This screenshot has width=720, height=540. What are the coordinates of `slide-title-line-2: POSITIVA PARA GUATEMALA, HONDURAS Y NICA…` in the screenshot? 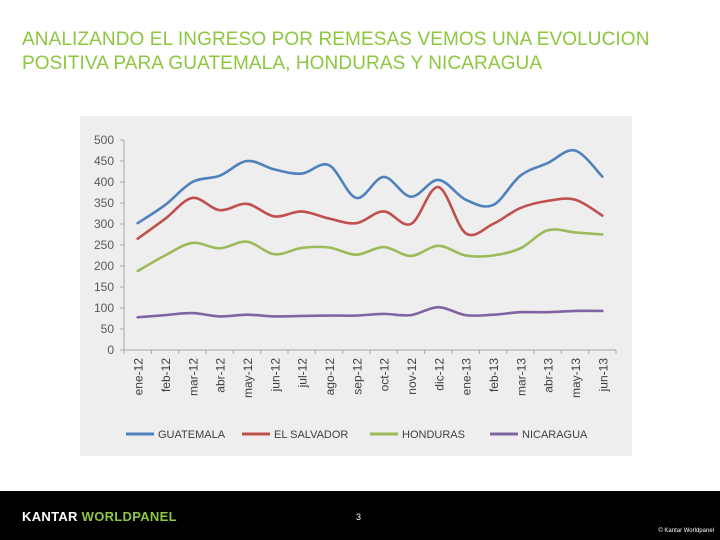 It's located at (282, 63).